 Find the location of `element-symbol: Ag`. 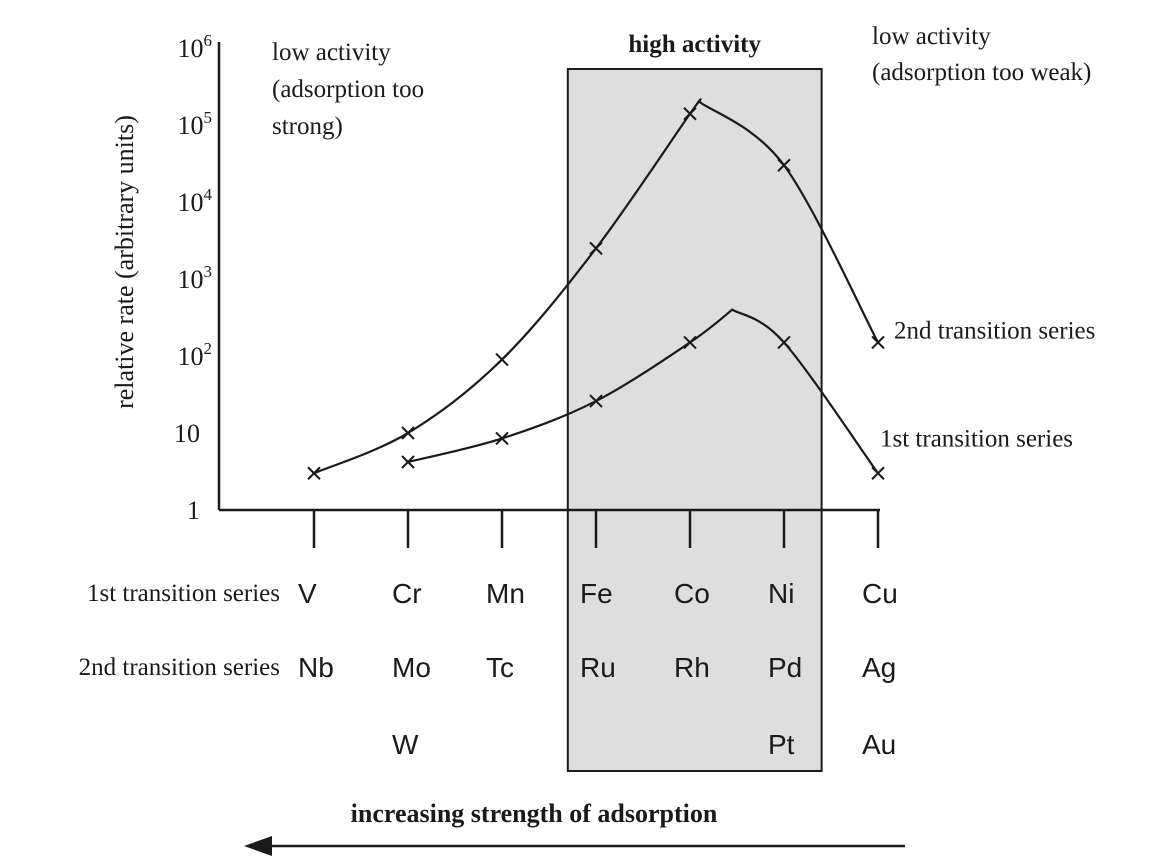

element-symbol: Ag is located at coordinates (879, 667).